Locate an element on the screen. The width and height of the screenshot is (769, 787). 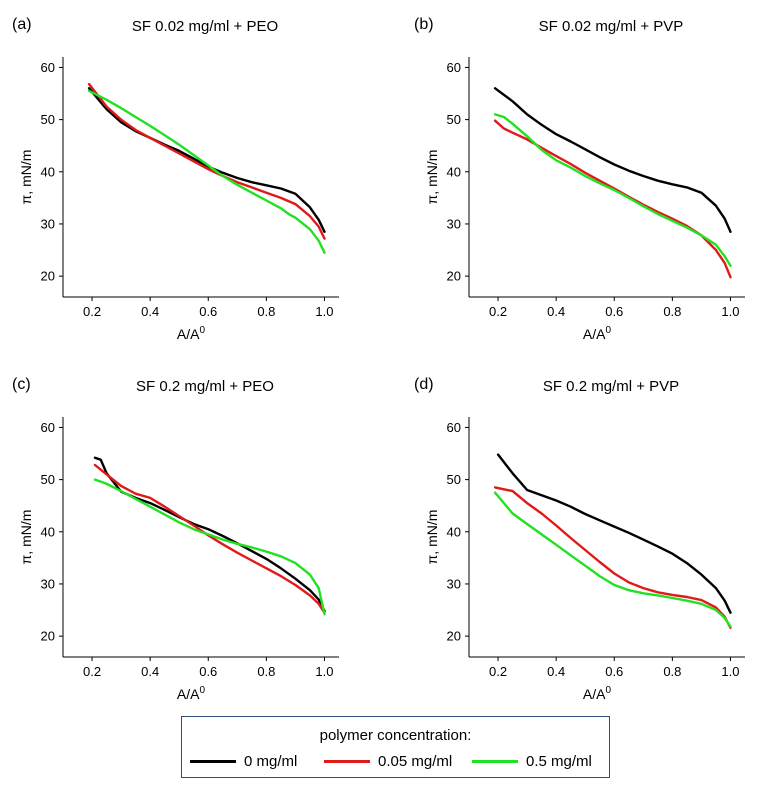
legend-swatch-0-5-mg-ml is located at coordinates (495, 761).